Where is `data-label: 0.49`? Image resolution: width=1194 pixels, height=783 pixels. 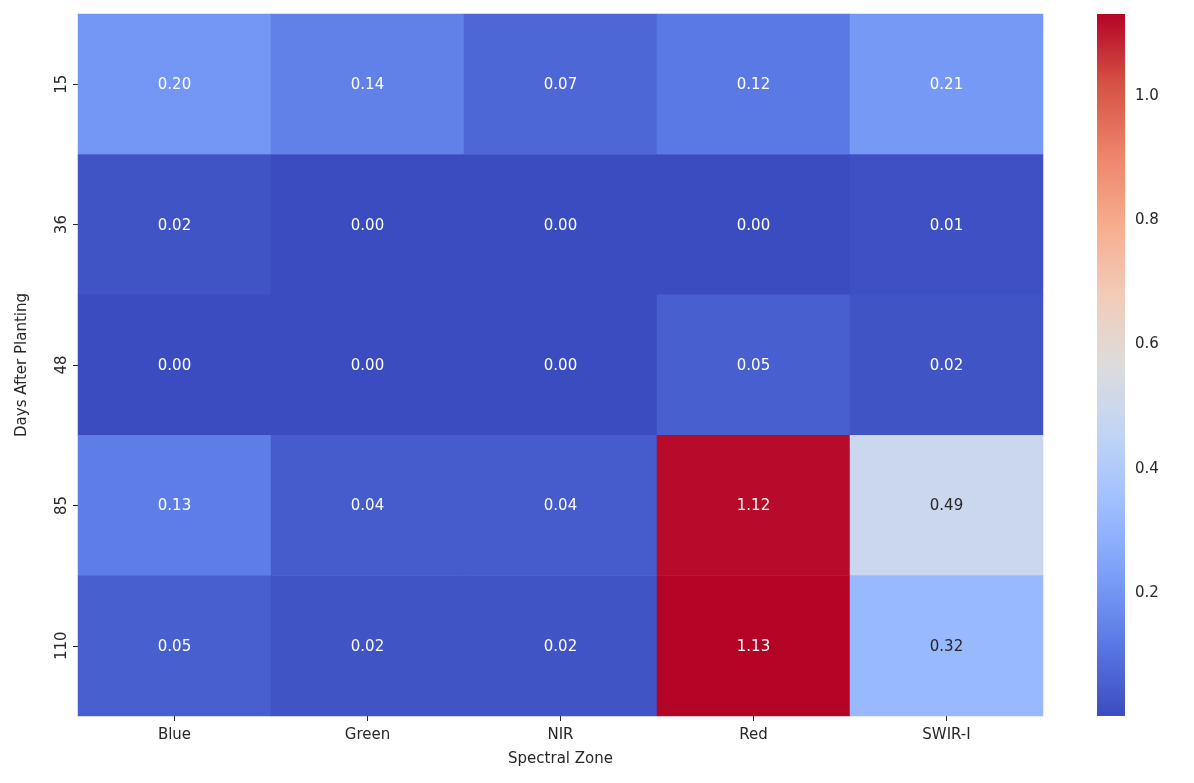
data-label: 0.49 is located at coordinates (946, 505).